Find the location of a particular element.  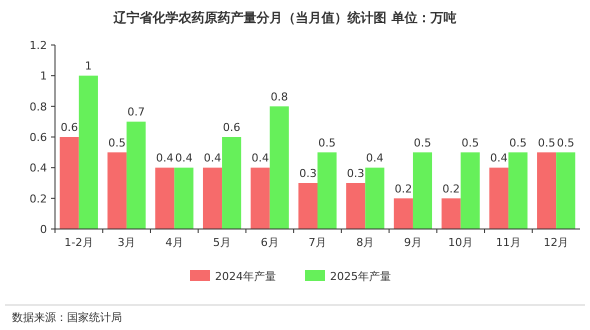

data-label: 1 is located at coordinates (88, 66).